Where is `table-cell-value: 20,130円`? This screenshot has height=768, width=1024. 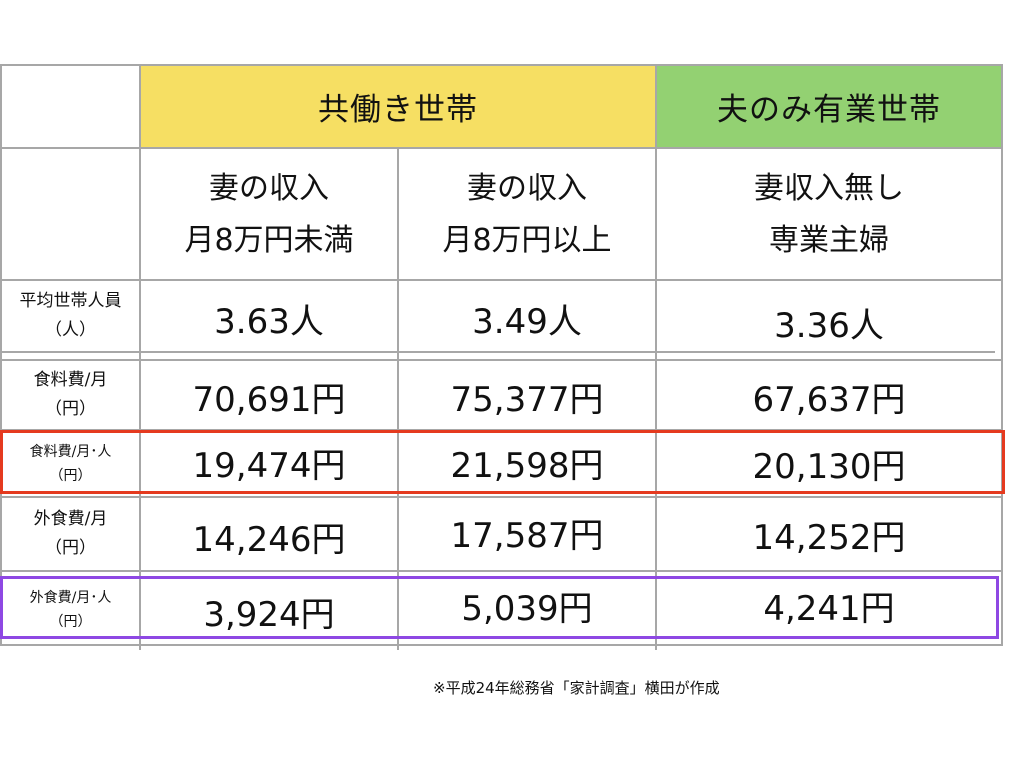 table-cell-value: 20,130円 is located at coordinates (829, 466).